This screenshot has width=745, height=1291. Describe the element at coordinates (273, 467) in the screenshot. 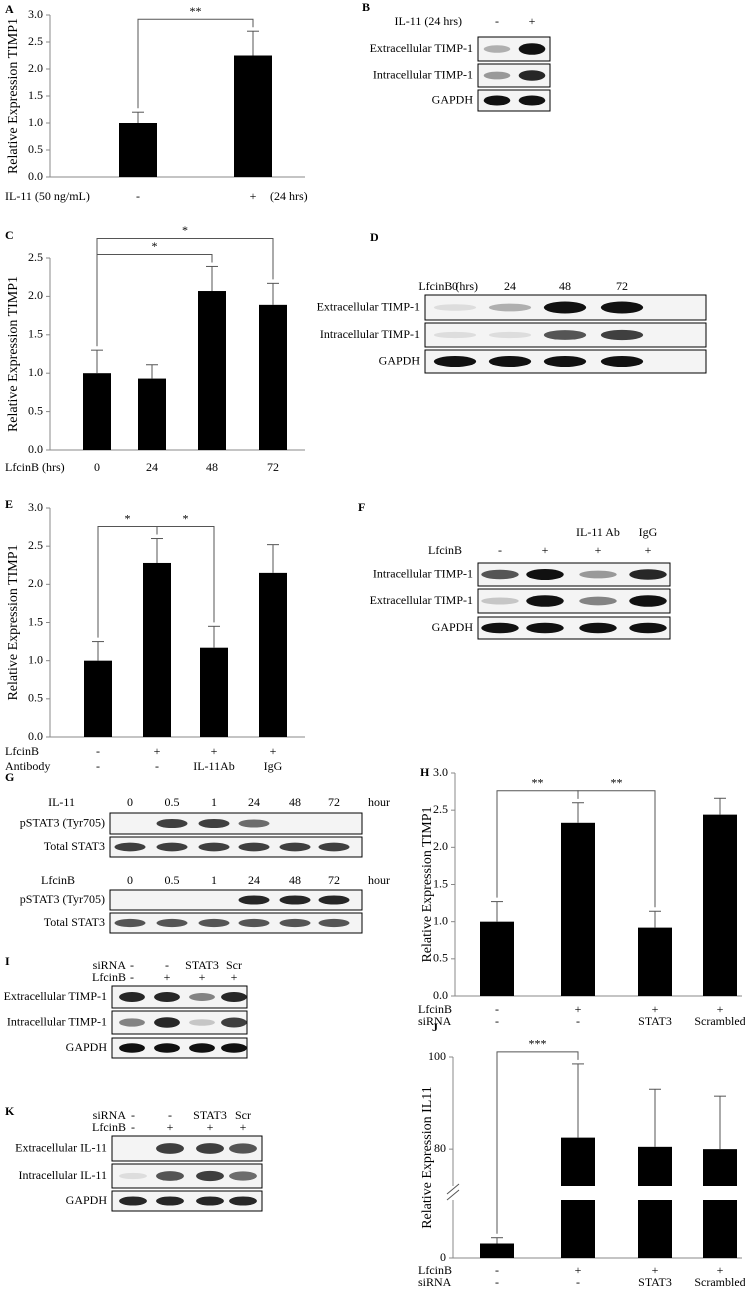

I see `x-tick-label: 72` at that location.